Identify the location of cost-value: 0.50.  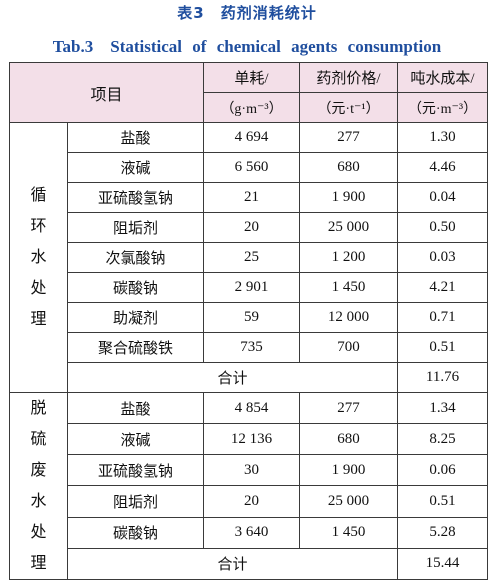
(443, 227).